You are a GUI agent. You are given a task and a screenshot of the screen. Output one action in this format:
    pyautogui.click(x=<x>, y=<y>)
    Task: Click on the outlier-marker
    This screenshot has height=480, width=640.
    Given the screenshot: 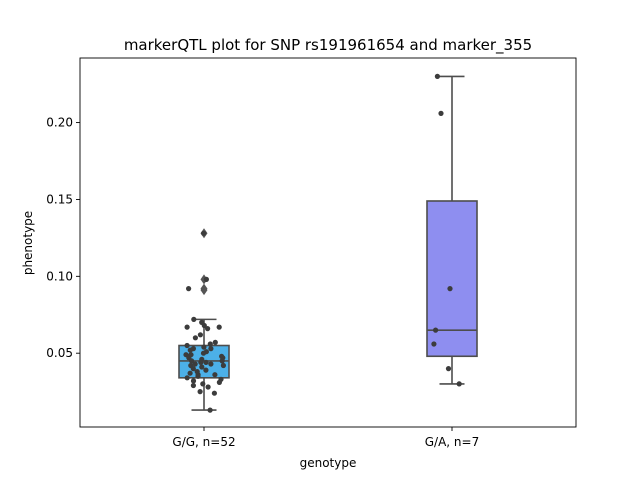 What is the action you would take?
    pyautogui.click(x=204, y=288)
    